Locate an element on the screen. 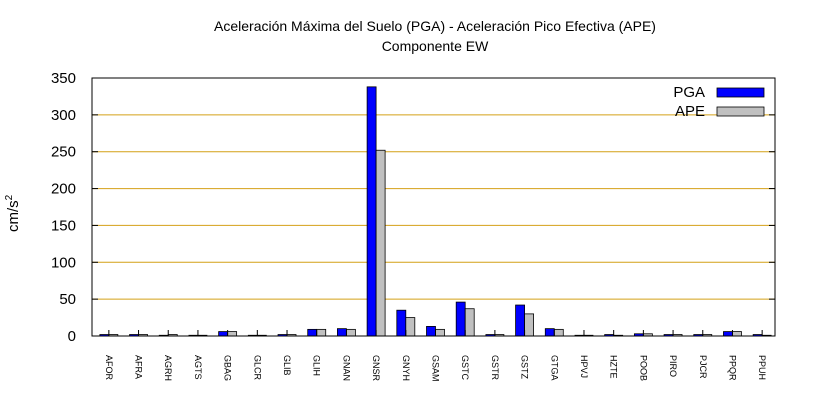  x-tick-label: AGRH is located at coordinates (168, 368).